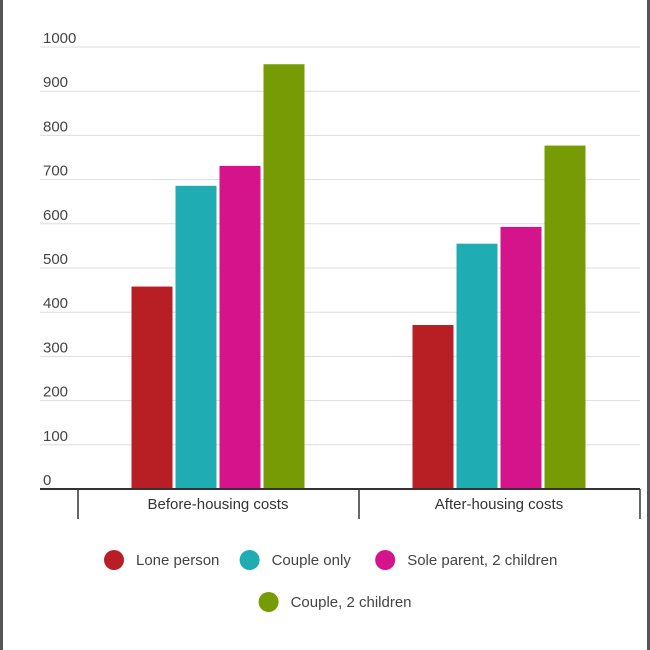 The height and width of the screenshot is (650, 650). Describe the element at coordinates (351, 602) in the screenshot. I see `legend-label: Couple, 2 children` at that location.